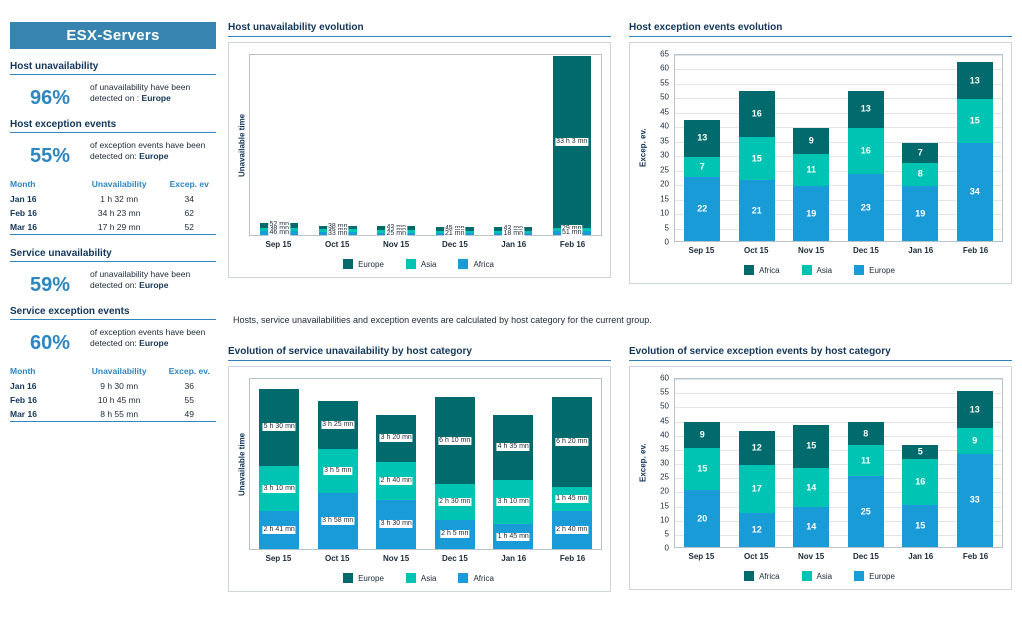  I want to click on y-axis-ticks: 0 5 10 15 20 25 30 35 40 45 50 55 60, so click(662, 463).